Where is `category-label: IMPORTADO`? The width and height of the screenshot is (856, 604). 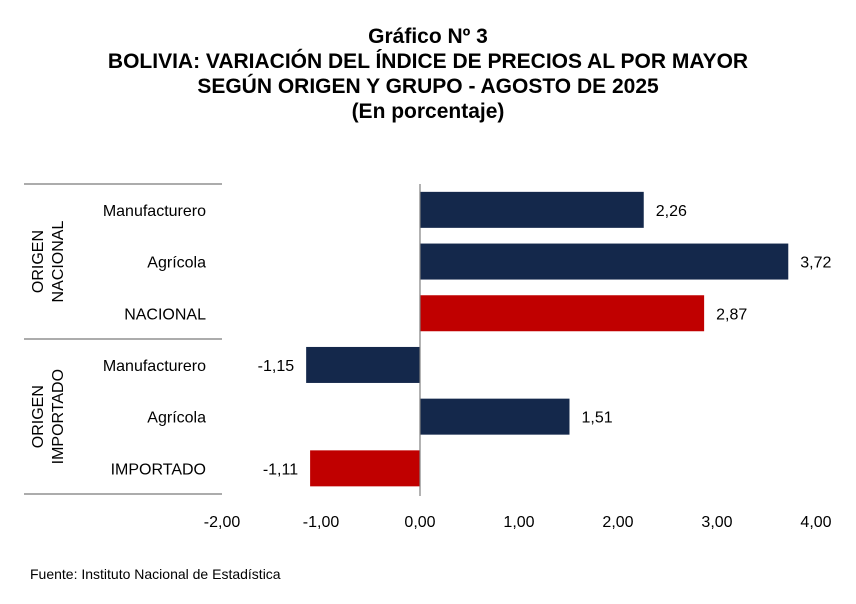 category-label: IMPORTADO is located at coordinates (158, 469).